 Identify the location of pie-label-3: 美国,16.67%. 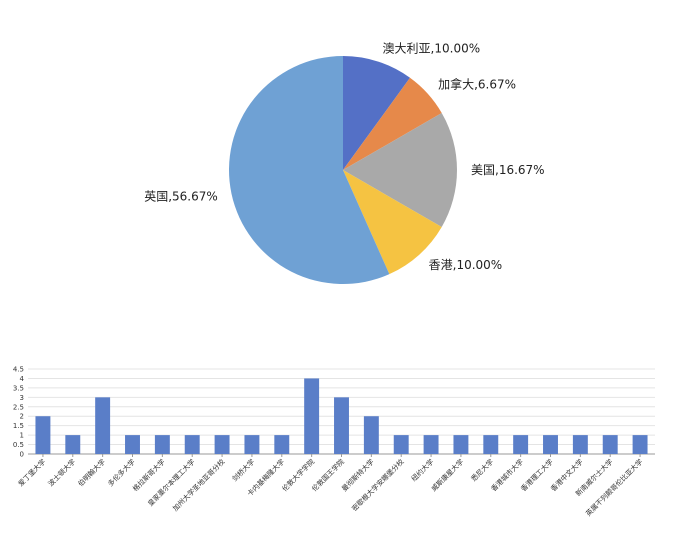
(508, 170).